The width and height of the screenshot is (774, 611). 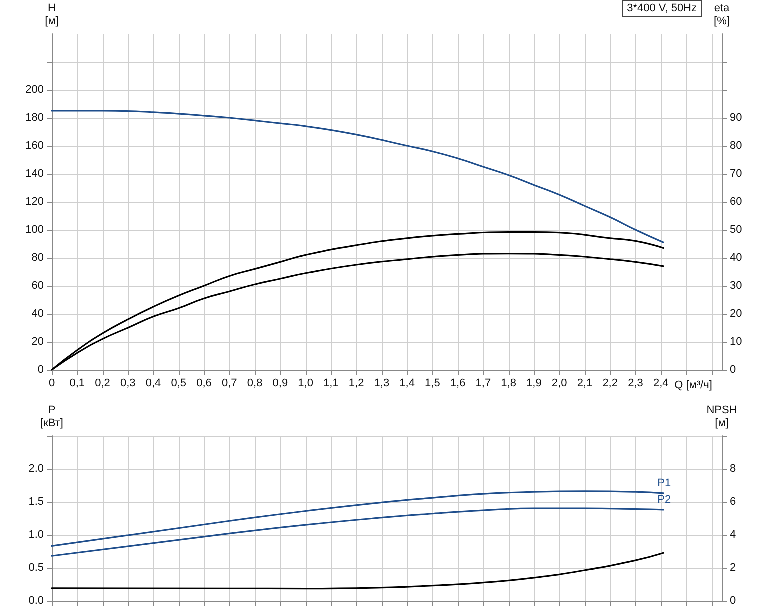 I want to click on x-tick-label: 1,4, so click(x=407, y=384).